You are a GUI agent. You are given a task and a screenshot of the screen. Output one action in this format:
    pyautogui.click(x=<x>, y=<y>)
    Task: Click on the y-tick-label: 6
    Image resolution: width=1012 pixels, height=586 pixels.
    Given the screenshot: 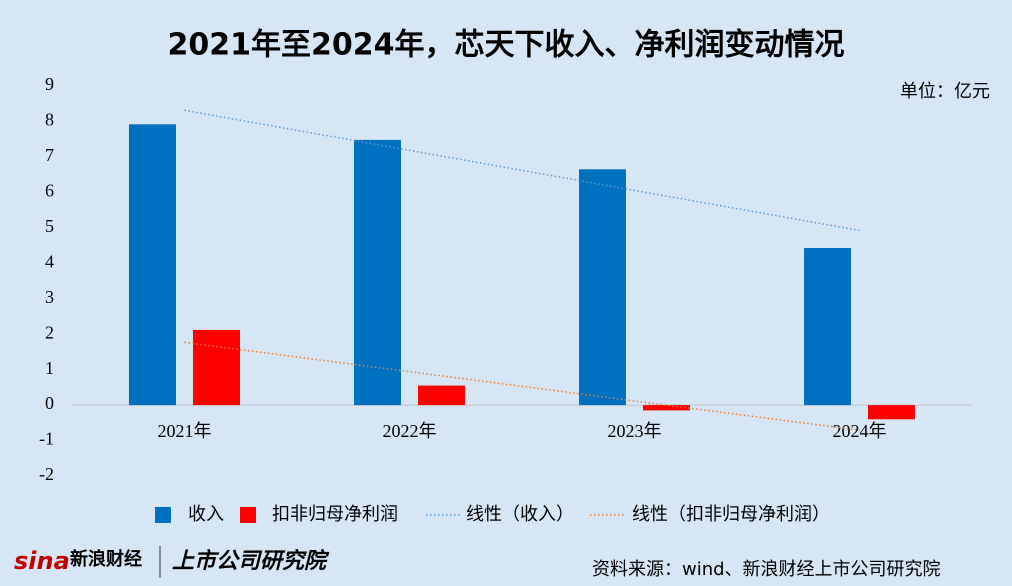 What is the action you would take?
    pyautogui.click(x=49, y=190)
    